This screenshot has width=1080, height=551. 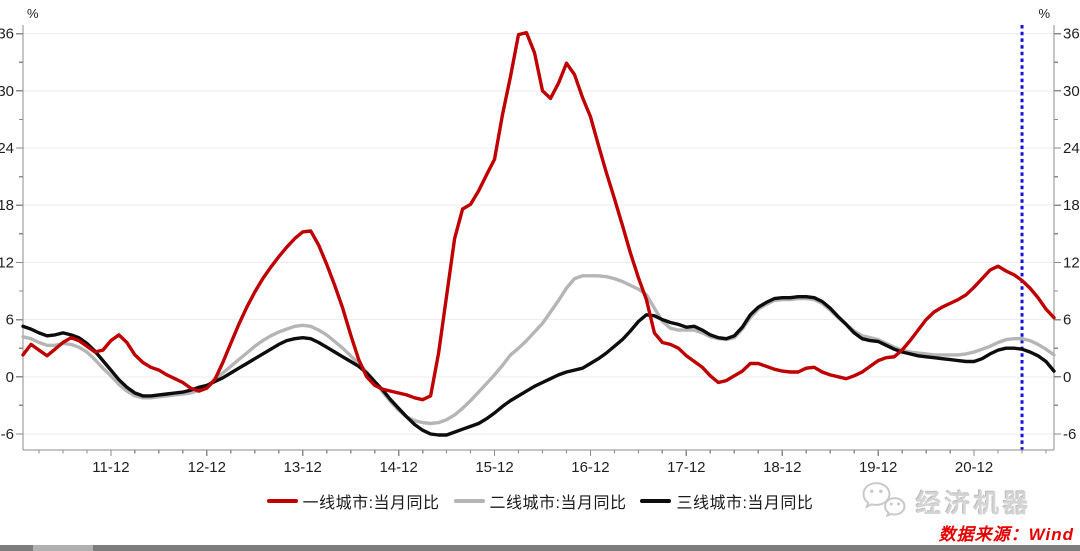 I want to click on legend-item-tier1: 一线城市:当月同比, so click(x=353, y=501).